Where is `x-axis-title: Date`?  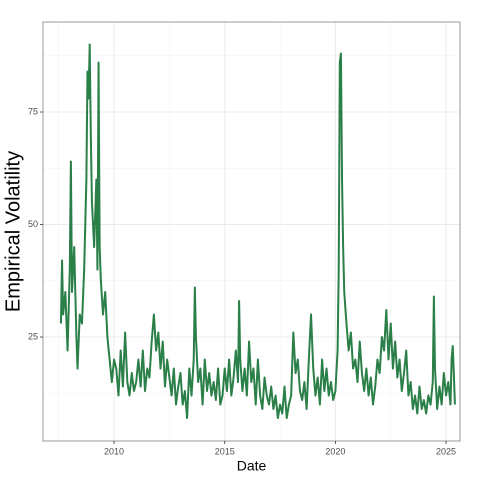
x-axis-title: Date is located at coordinates (252, 466).